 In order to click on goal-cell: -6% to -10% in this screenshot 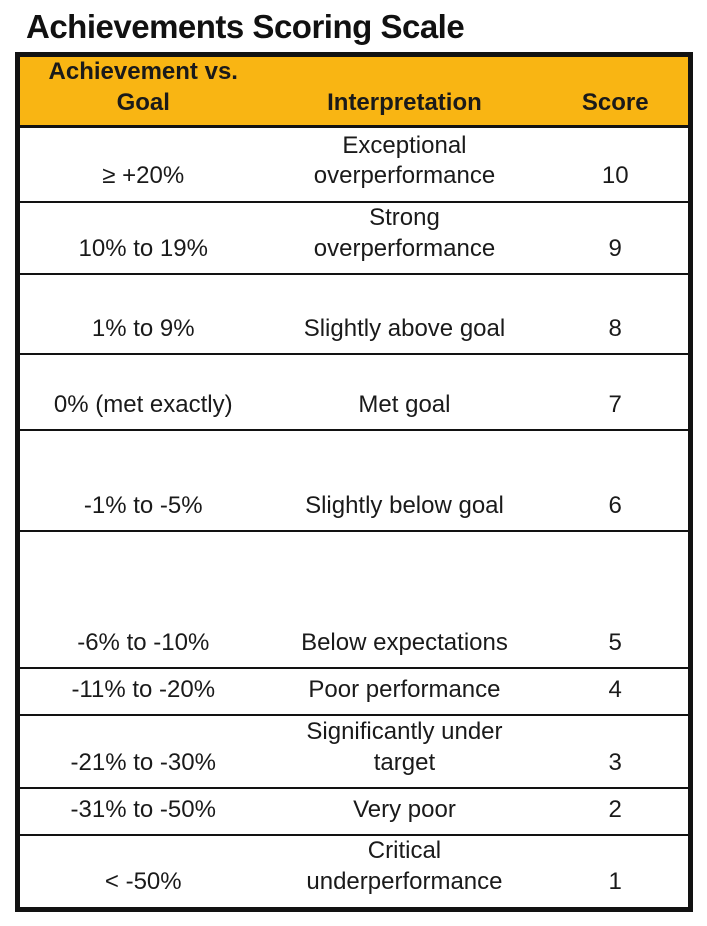, I will do `click(142, 600)`.